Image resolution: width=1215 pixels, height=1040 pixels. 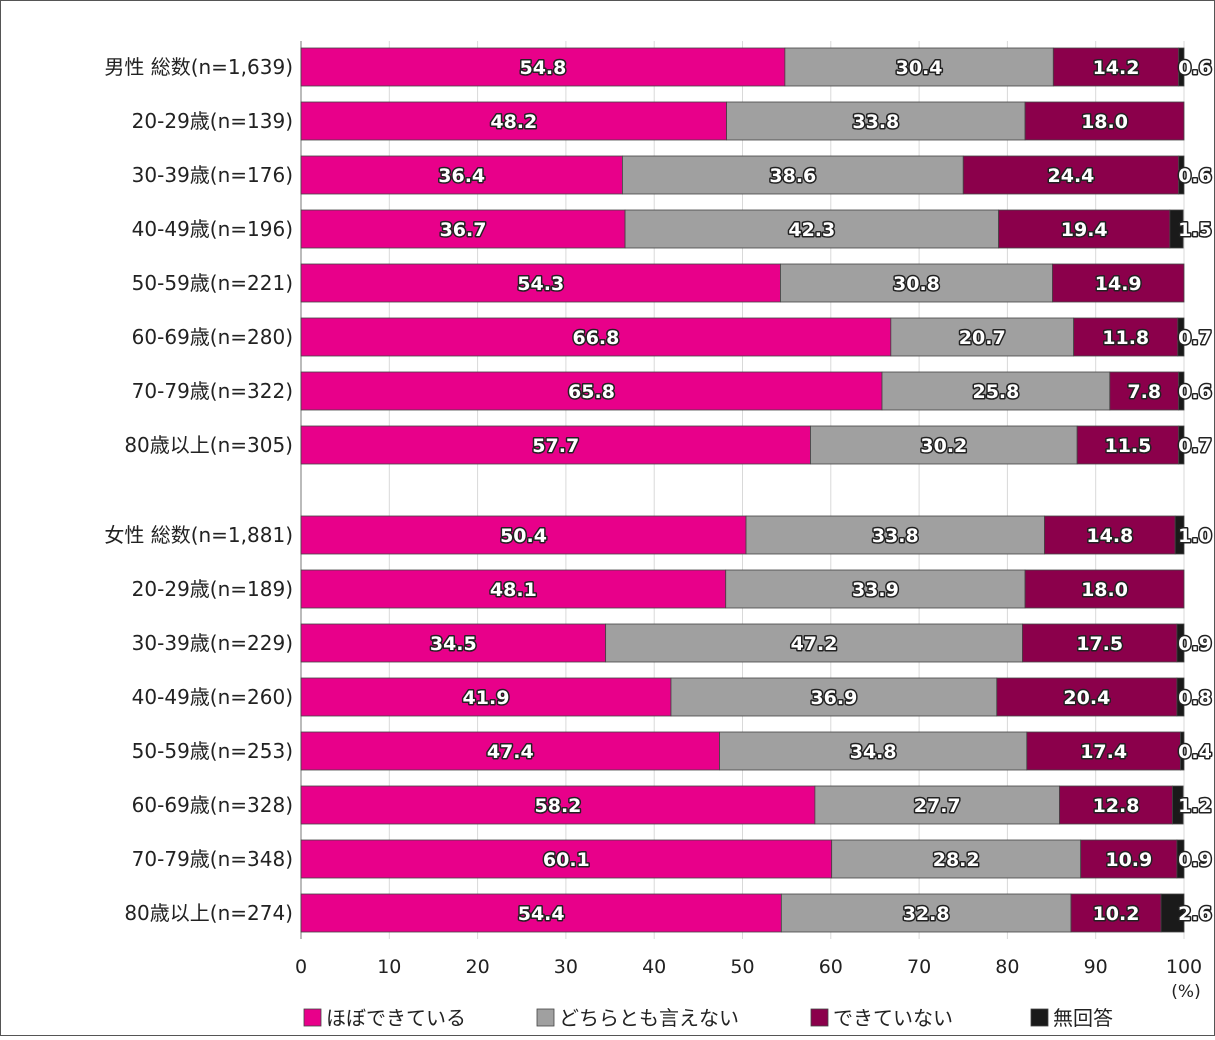 What do you see at coordinates (792, 176) in the screenshot?
I see `data-label: 38.6` at bounding box center [792, 176].